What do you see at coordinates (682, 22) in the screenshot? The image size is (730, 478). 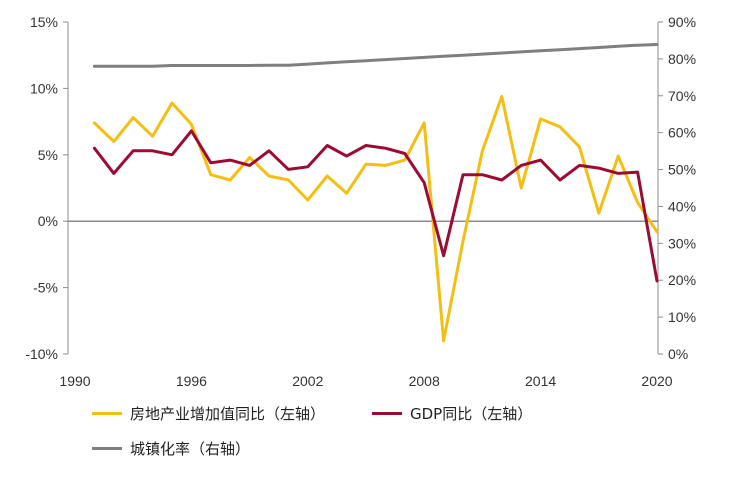 I see `right-tick-label: 90%` at bounding box center [682, 22].